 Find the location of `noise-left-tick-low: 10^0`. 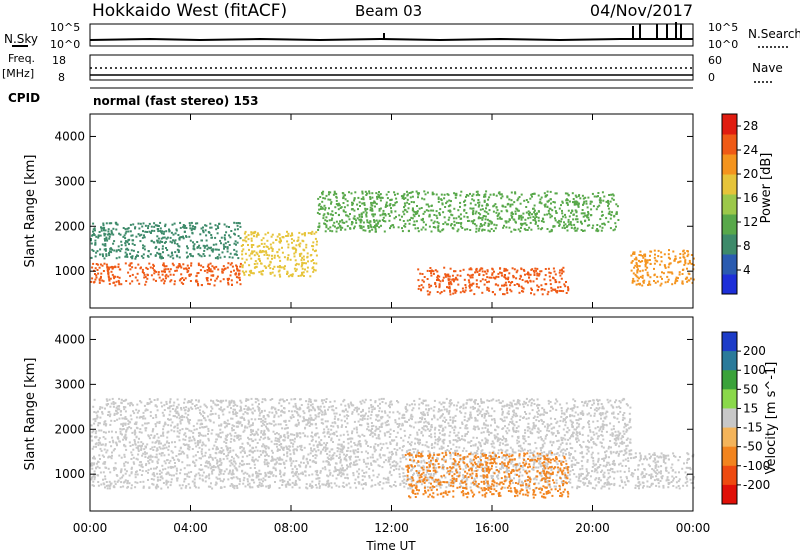

noise-left-tick-low: 10^0 is located at coordinates (65, 44).